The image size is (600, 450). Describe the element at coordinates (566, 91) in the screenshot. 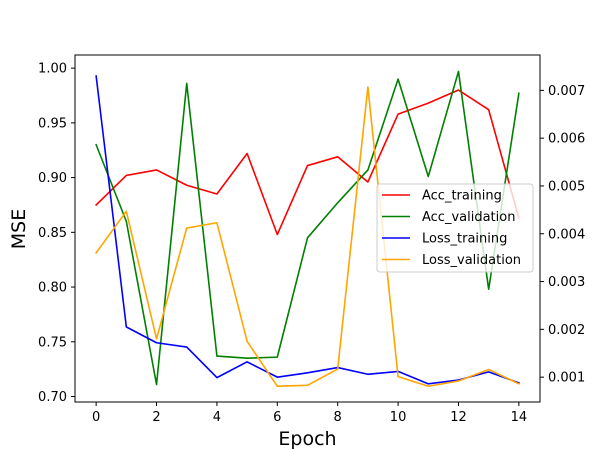

I see `y-right-tick-label: 0.007` at that location.